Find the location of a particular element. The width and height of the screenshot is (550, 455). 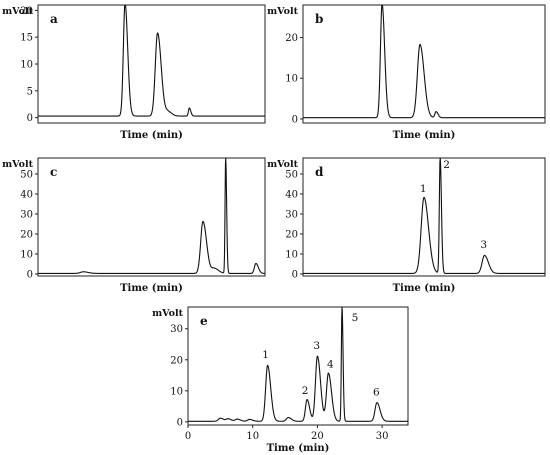

panel-letter: a is located at coordinates (54, 19).